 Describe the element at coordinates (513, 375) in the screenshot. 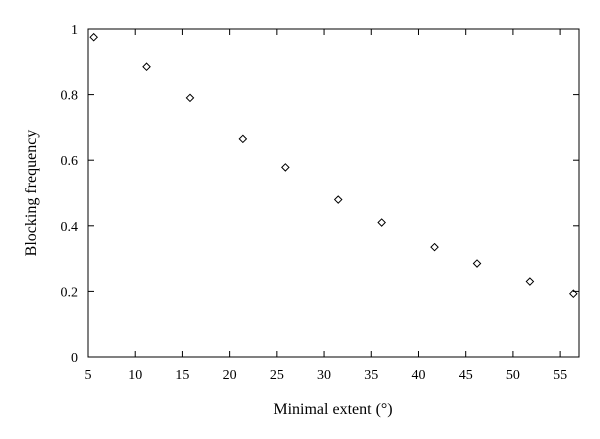

I see `x-tick-label: 50` at that location.